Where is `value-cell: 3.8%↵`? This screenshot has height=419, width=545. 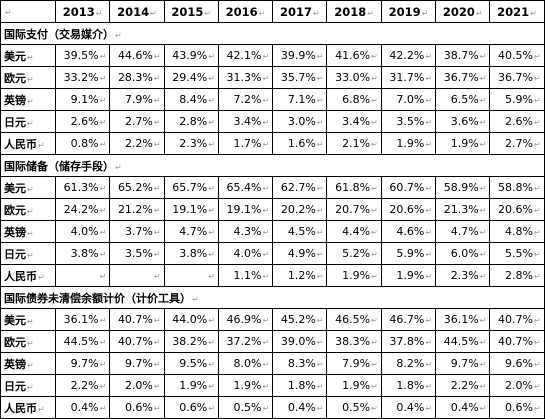 value-cell: 3.8%↵ is located at coordinates (82, 253).